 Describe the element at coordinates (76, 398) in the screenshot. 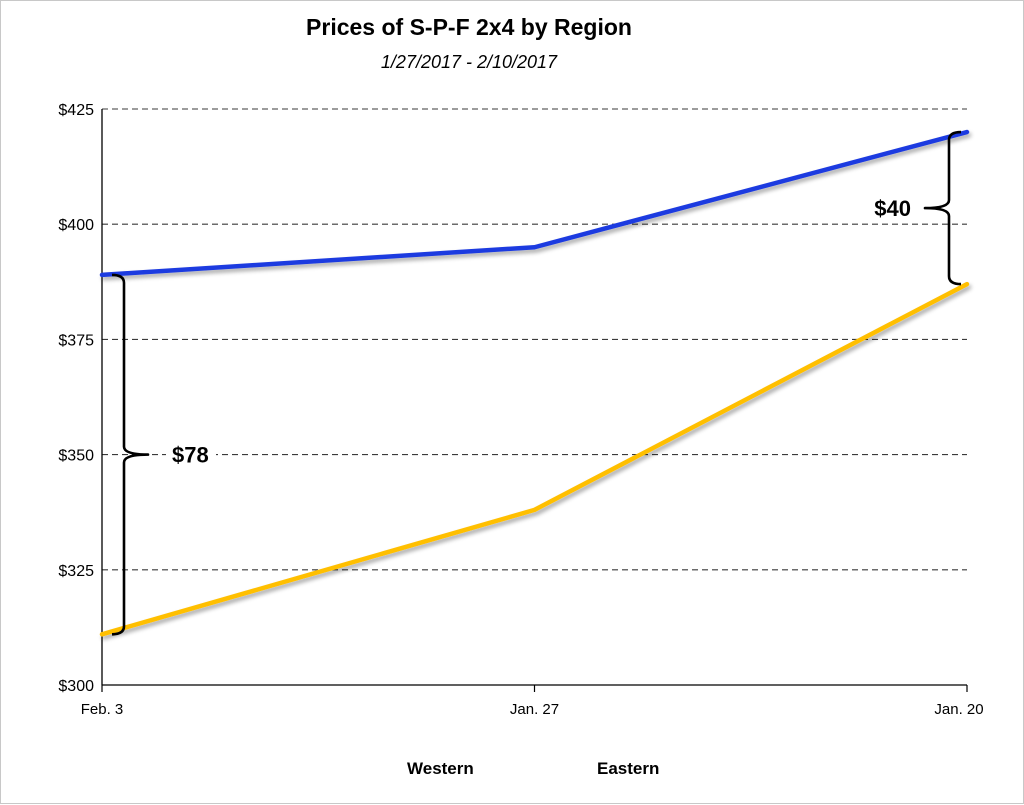

I see `y-axis-ticks: $300 $325 $350 $375 $400 $425` at that location.